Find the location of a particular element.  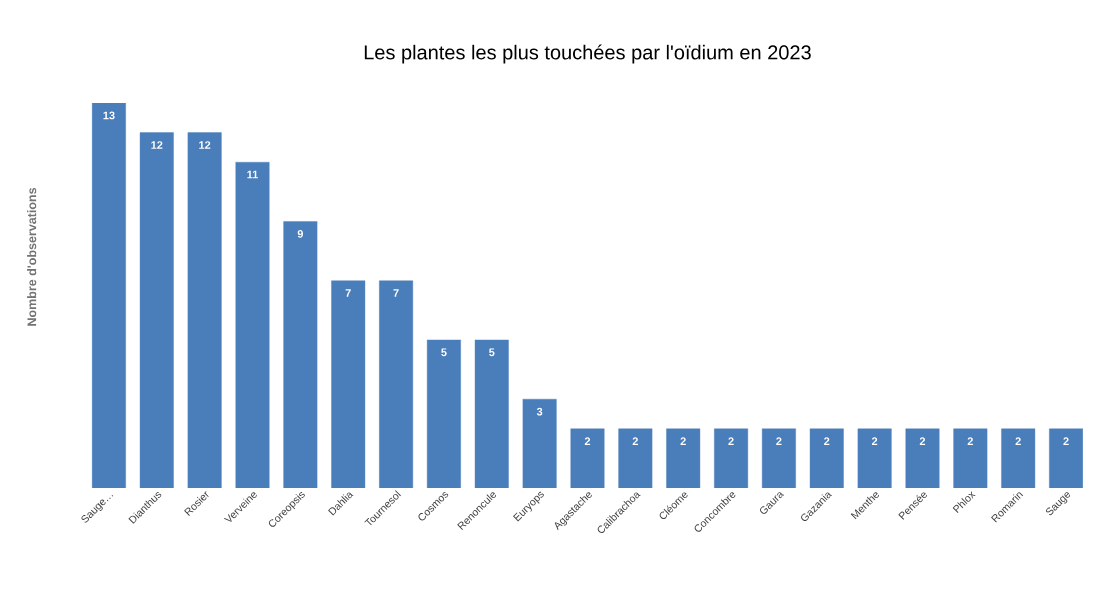

data-label: 13 is located at coordinates (109, 115).